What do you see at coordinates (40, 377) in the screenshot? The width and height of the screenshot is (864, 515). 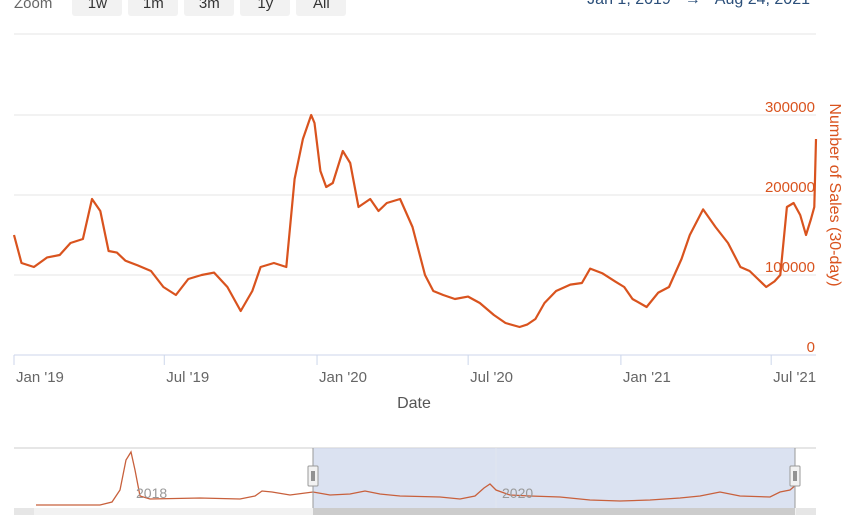 I see `x-tick-label: Jan '19` at bounding box center [40, 377].